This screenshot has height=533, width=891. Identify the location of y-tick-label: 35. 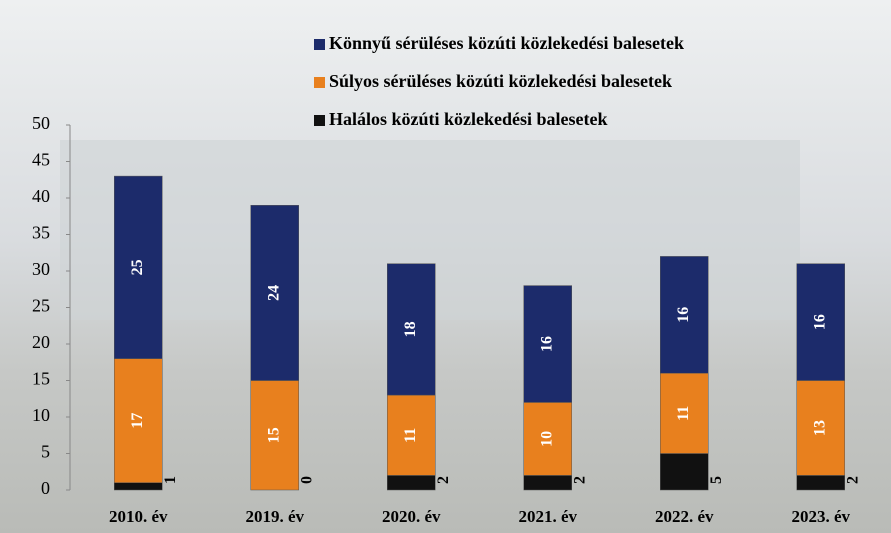
(41, 233).